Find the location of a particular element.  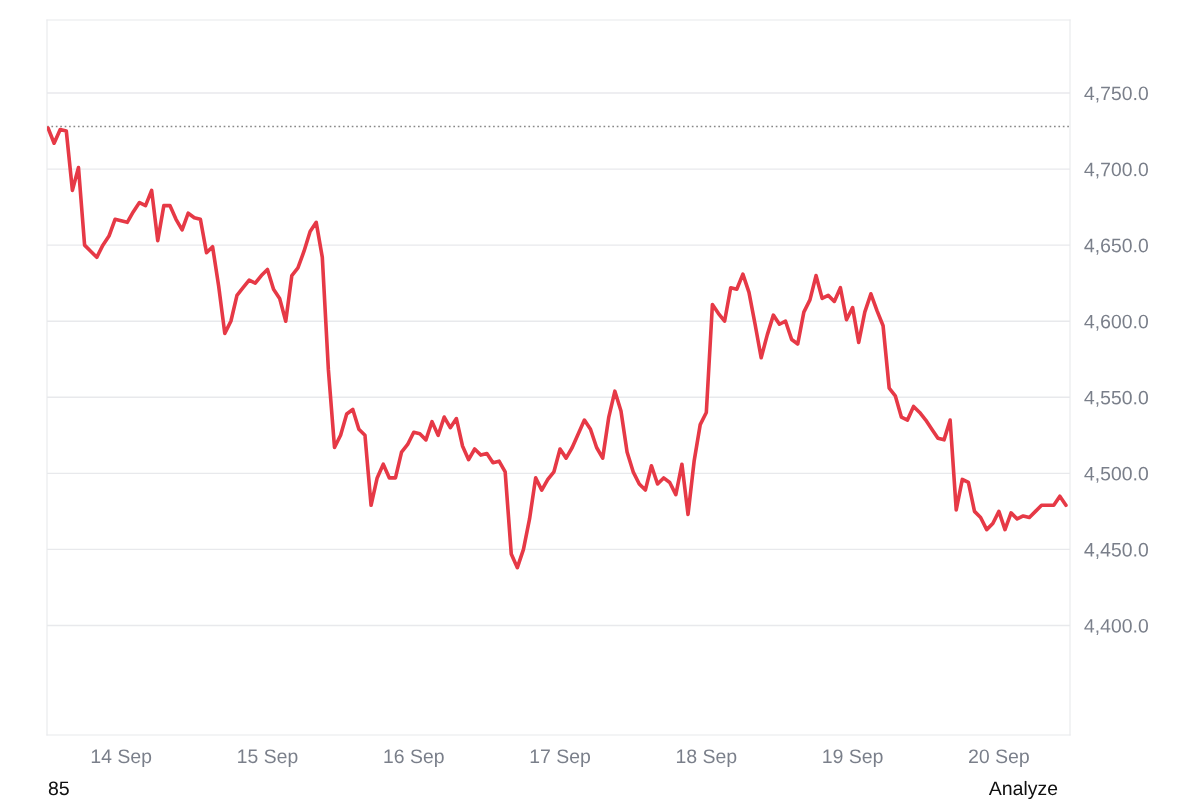

y-tick-label: 4,700.0 is located at coordinates (1116, 170).